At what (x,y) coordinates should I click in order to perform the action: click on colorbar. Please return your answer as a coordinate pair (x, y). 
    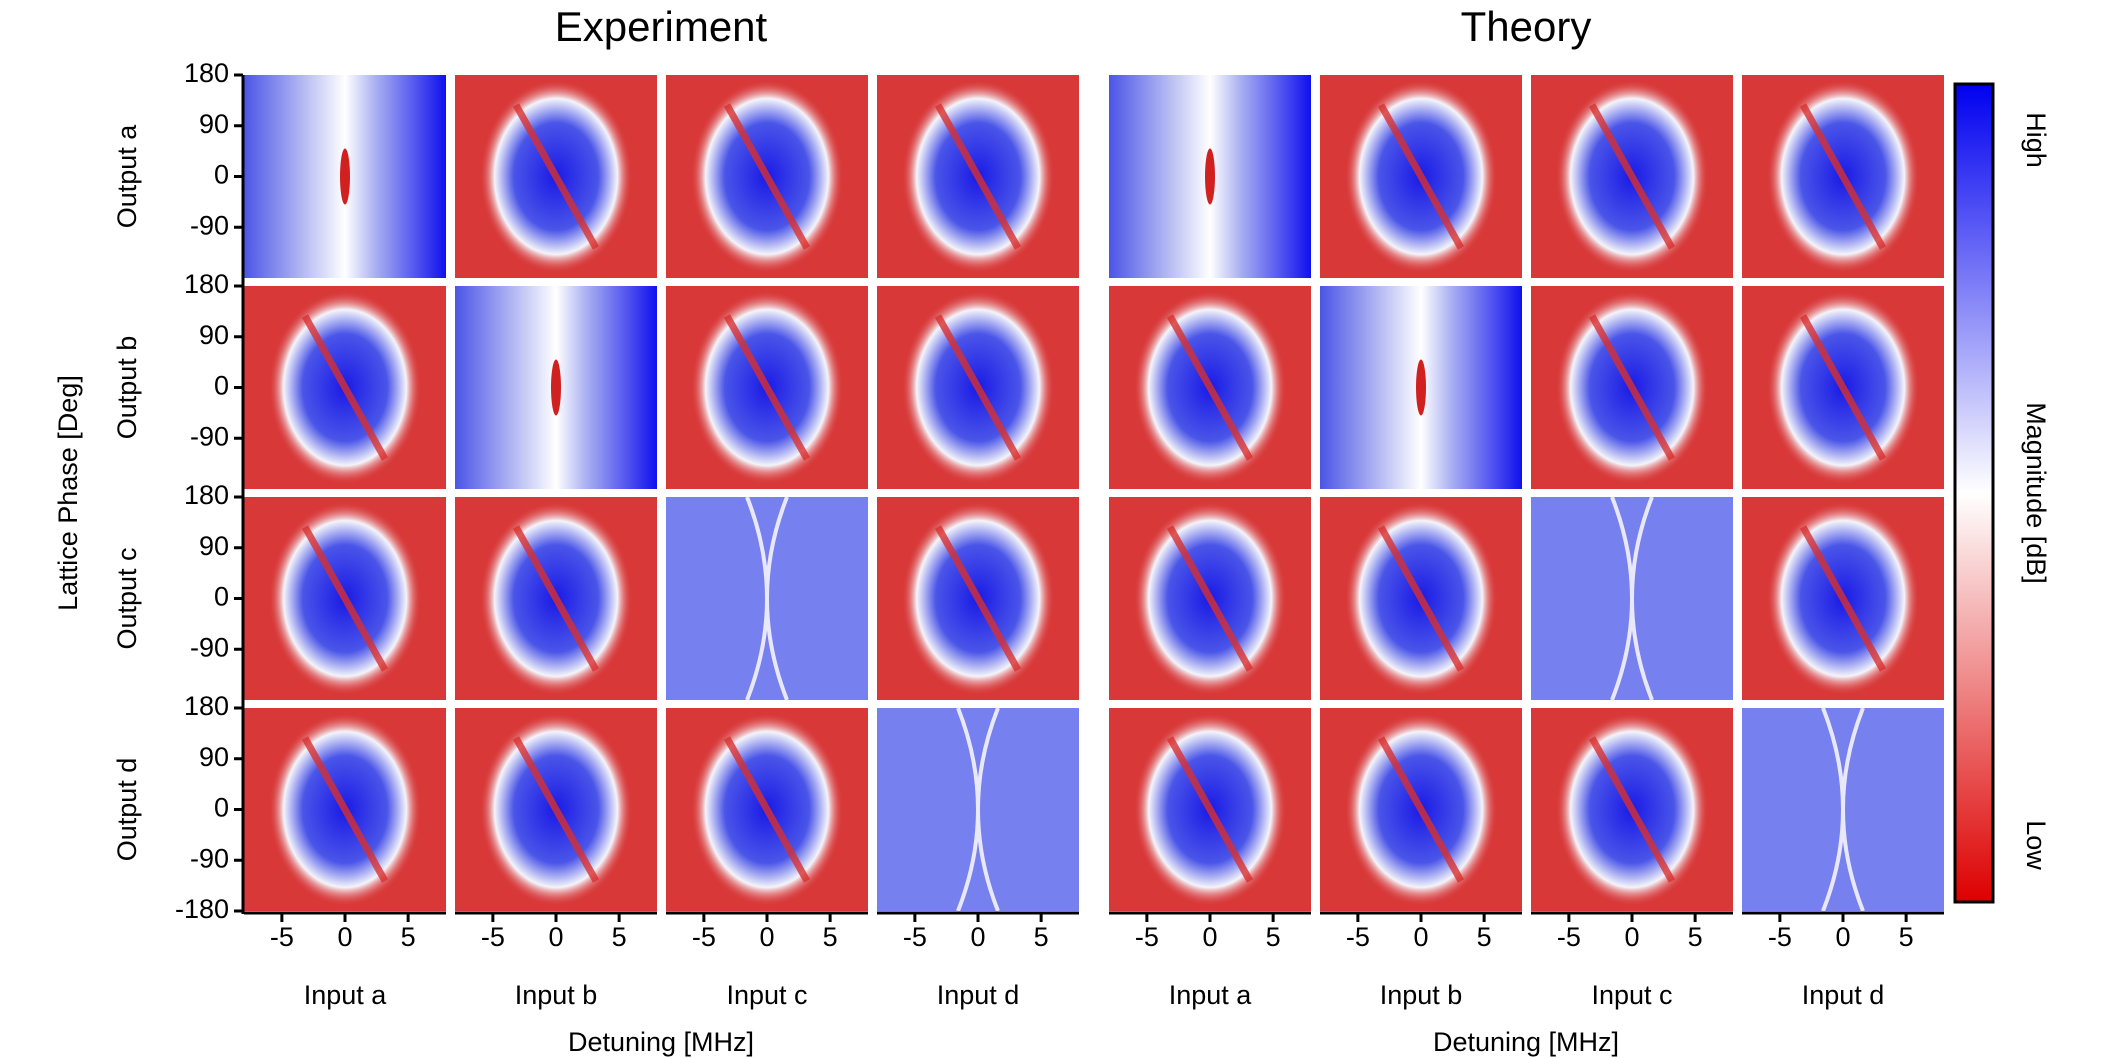
    Looking at the image, I should click on (1974, 493).